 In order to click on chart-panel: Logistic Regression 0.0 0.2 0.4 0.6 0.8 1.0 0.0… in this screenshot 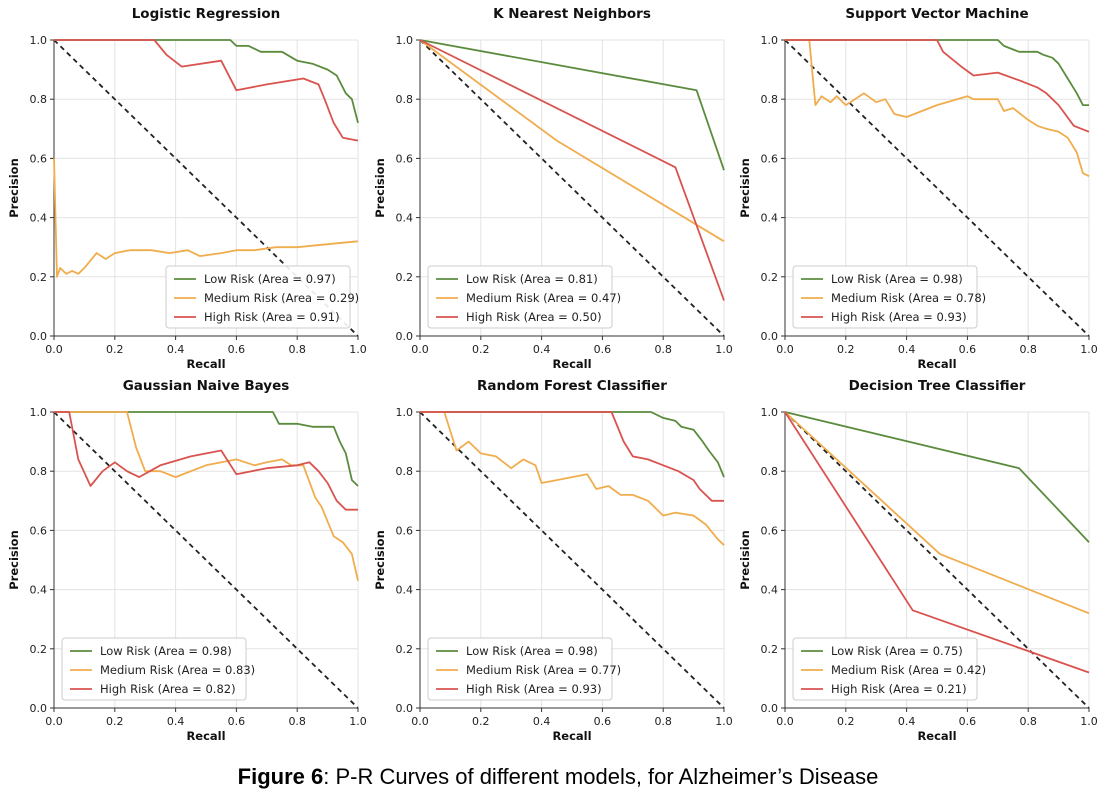, I will do `click(187, 188)`.